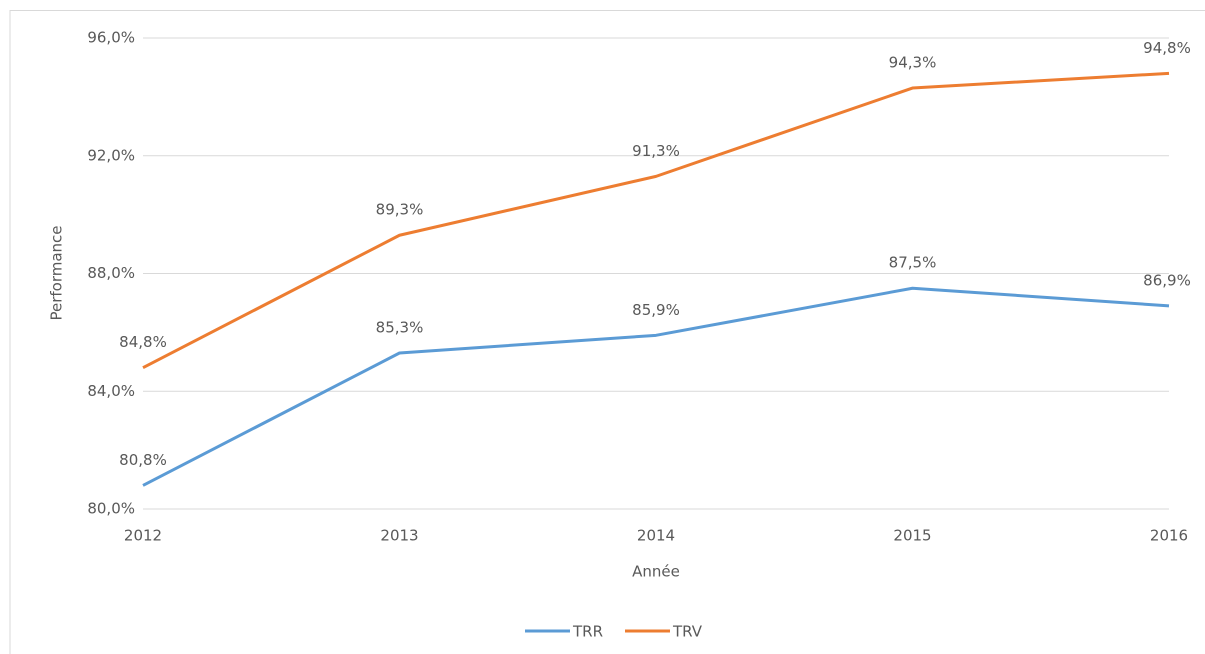 This screenshot has width=1205, height=654. Describe the element at coordinates (913, 263) in the screenshot. I see `data-label: 87,5%` at that location.